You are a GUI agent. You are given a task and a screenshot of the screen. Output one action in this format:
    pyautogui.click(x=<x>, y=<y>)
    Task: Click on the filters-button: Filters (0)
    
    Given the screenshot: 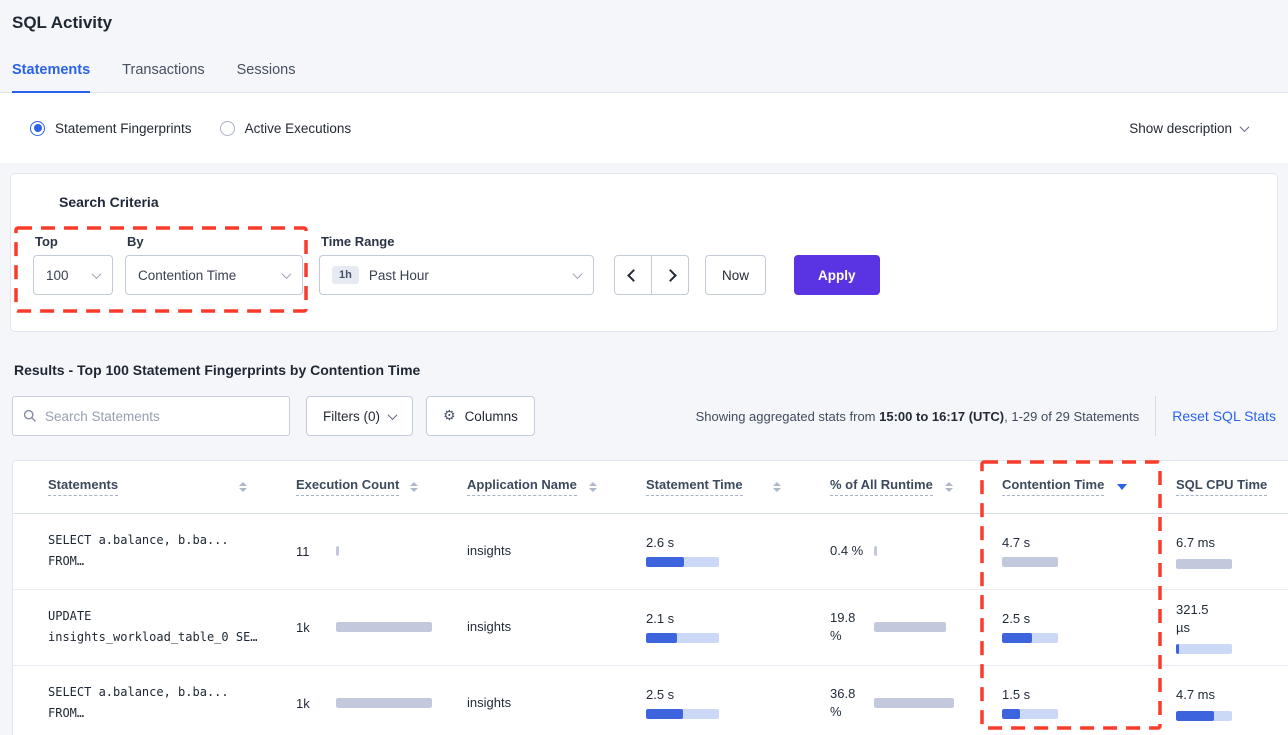 What is the action you would take?
    pyautogui.click(x=359, y=416)
    